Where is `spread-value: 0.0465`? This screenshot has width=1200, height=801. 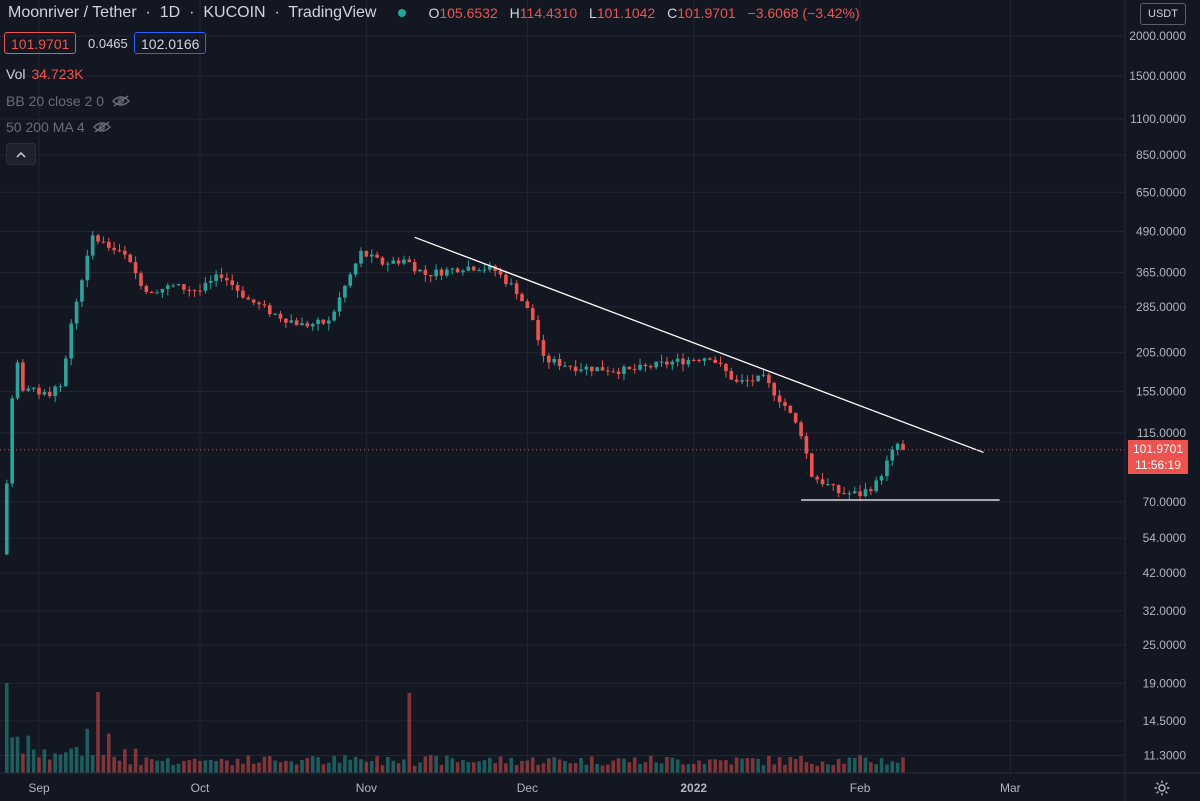
spread-value: 0.0465 is located at coordinates (108, 43).